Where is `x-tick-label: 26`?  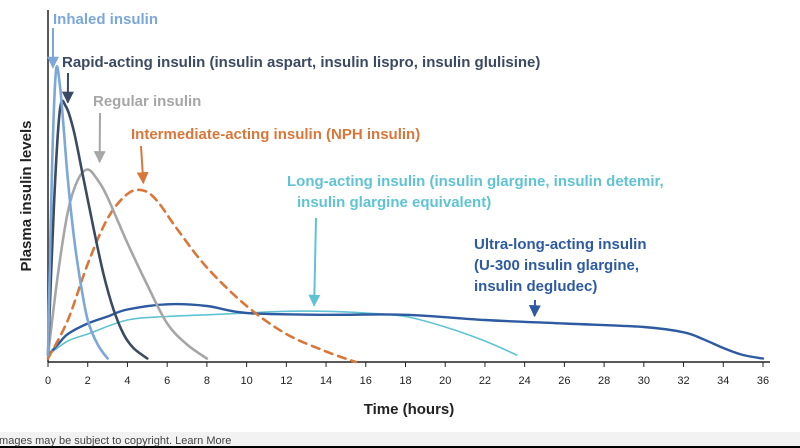
x-tick-label: 26 is located at coordinates (564, 381).